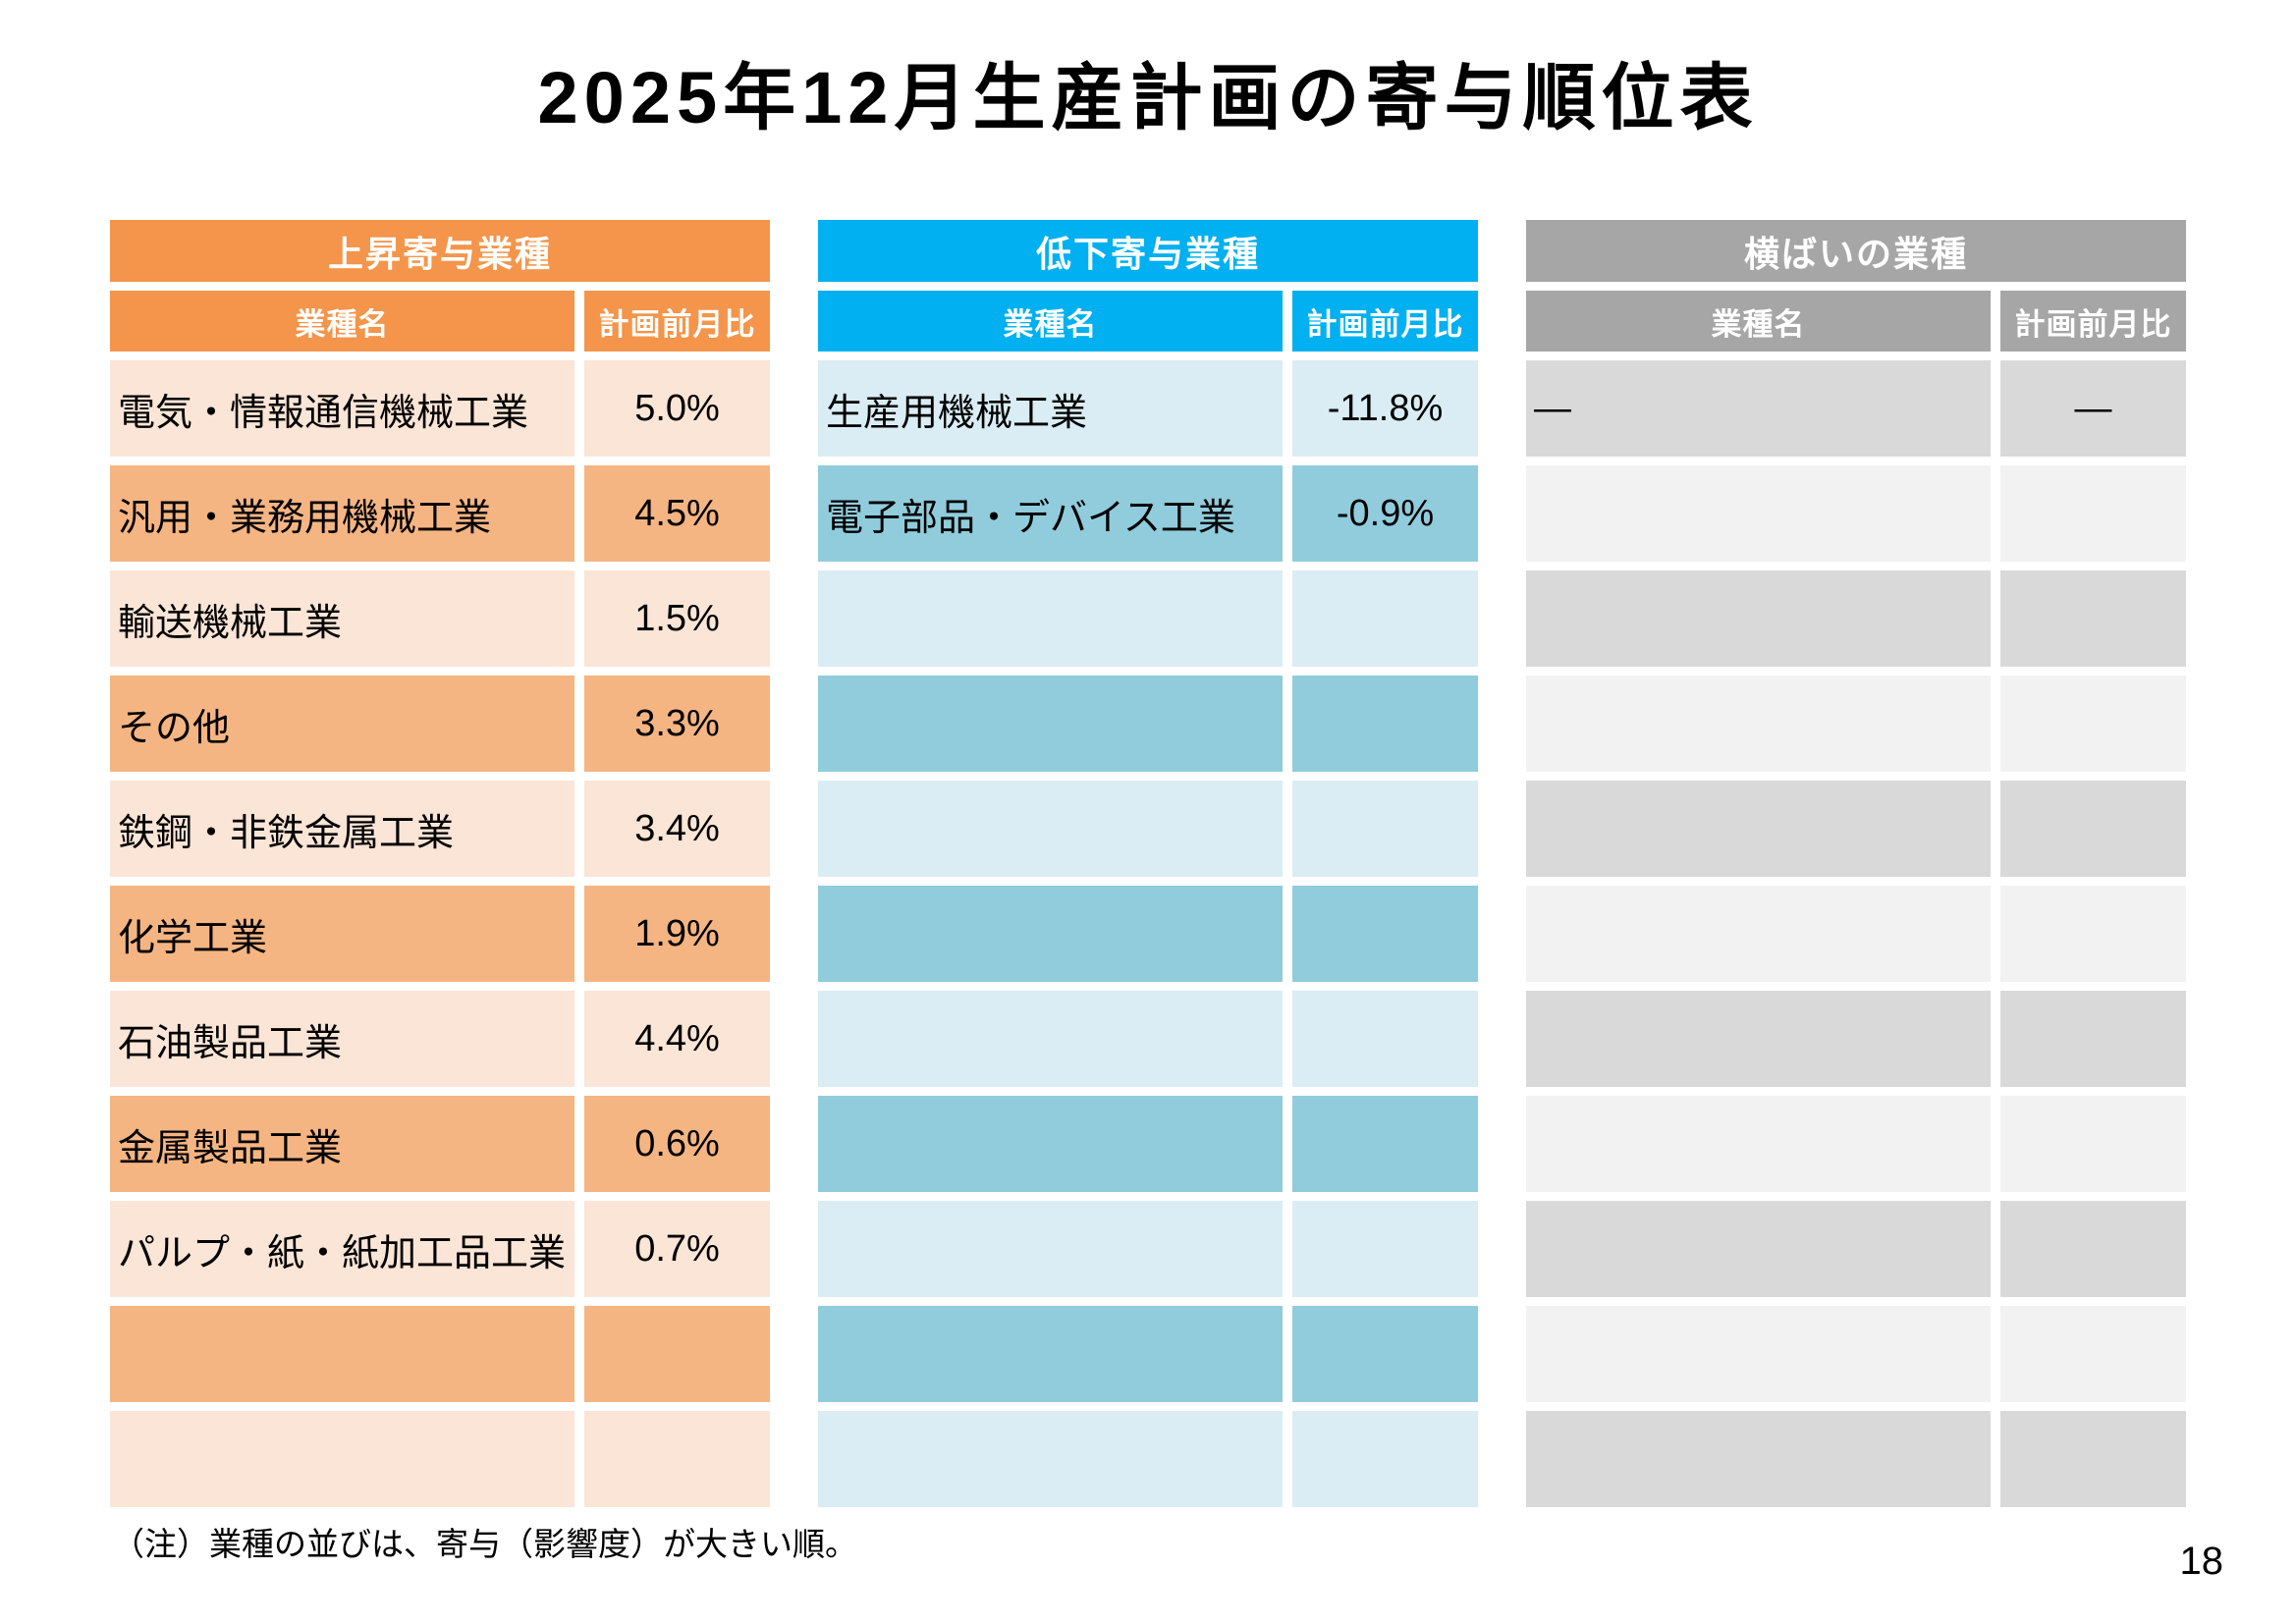 The height and width of the screenshot is (1624, 2296). I want to click on table-flat-title: 横ばいの業種, so click(1856, 251).